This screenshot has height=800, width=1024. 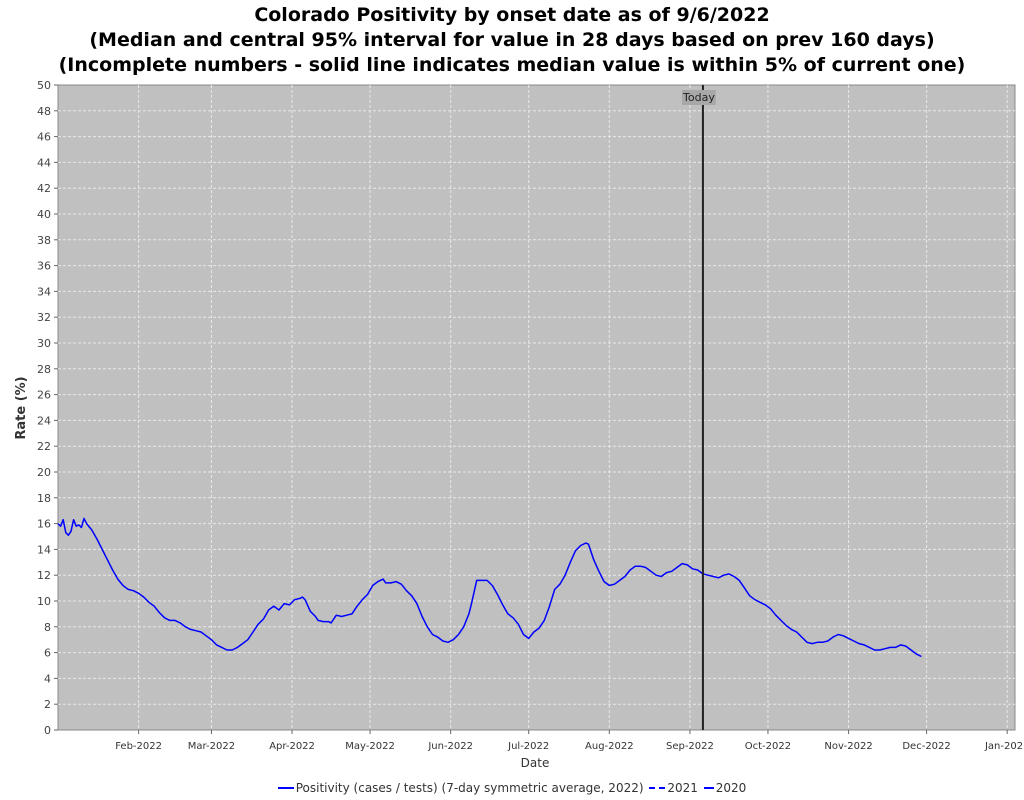 What do you see at coordinates (44, 111) in the screenshot?
I see `y-tick-label: 48` at bounding box center [44, 111].